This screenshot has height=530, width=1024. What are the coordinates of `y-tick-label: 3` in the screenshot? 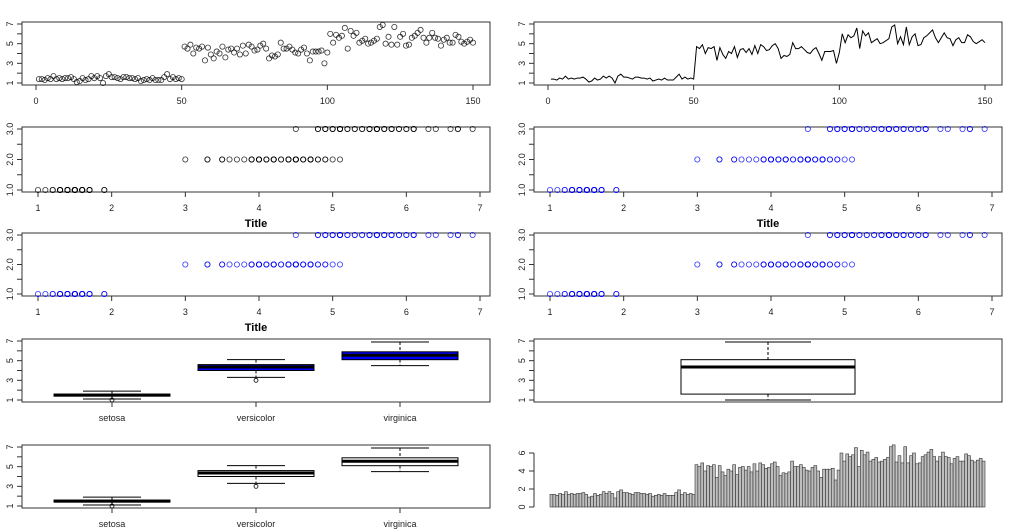 It's located at (522, 380).